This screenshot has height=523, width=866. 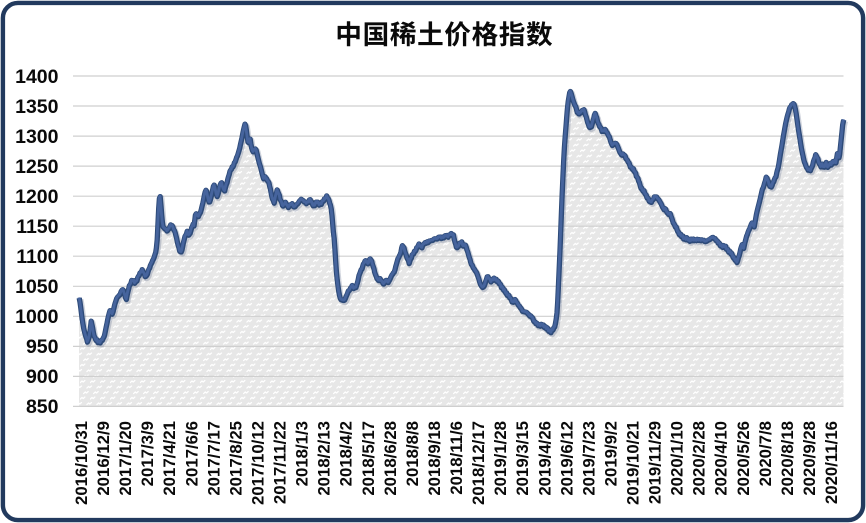 I want to click on svg-text: 2020/11/16, so click(x=831, y=462).